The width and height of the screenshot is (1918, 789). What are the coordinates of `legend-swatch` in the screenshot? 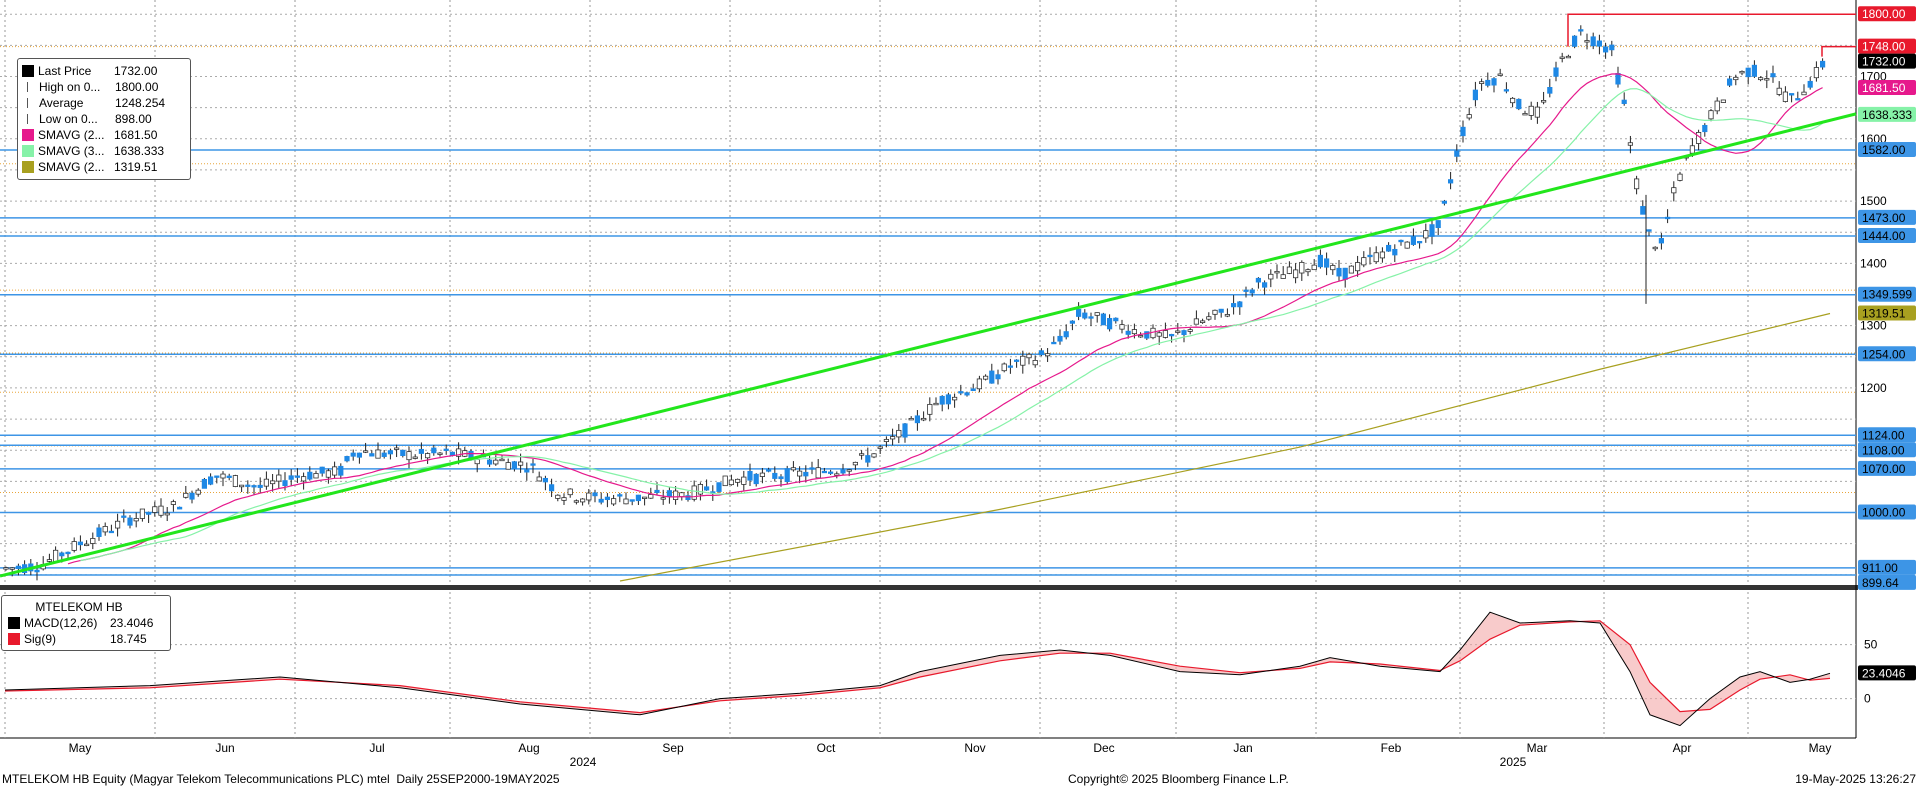 It's located at (28, 151).